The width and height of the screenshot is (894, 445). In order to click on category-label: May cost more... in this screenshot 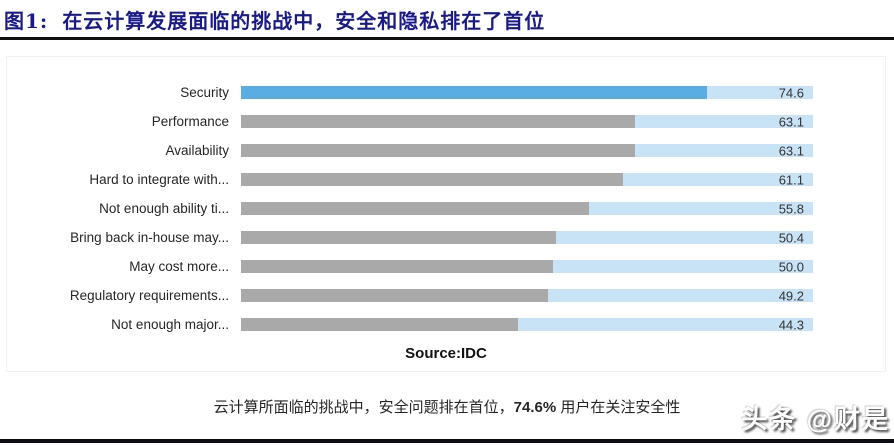, I will do `click(179, 266)`.